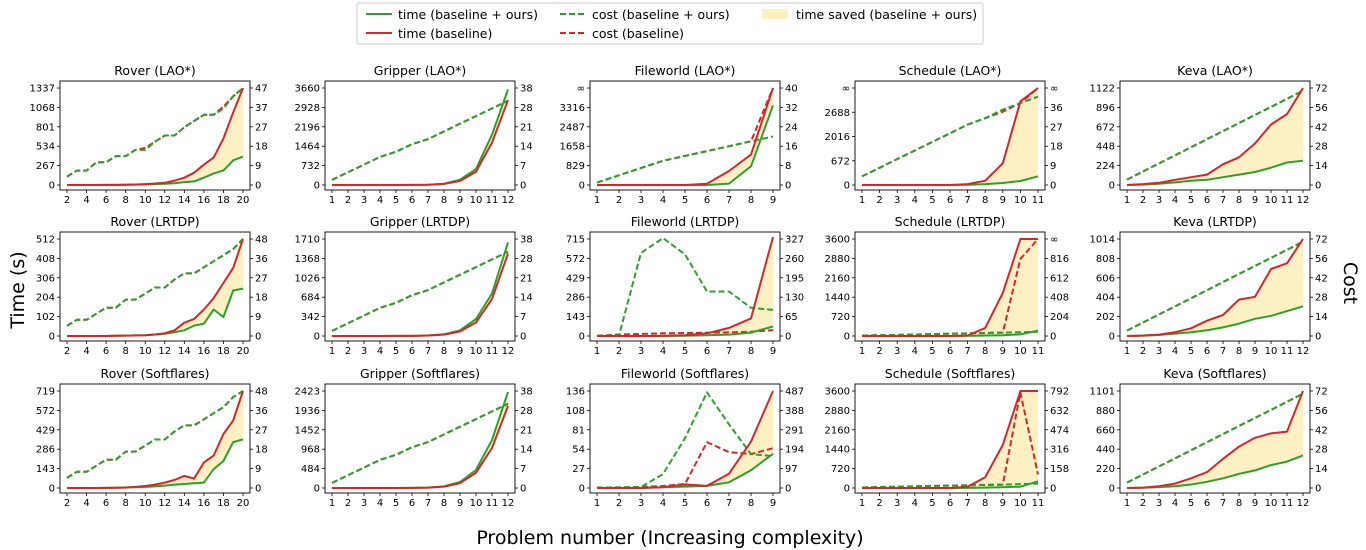 This screenshot has width=1366, height=550. What do you see at coordinates (575, 317) in the screenshot?
I see `y-tick-label-left: 143` at bounding box center [575, 317].